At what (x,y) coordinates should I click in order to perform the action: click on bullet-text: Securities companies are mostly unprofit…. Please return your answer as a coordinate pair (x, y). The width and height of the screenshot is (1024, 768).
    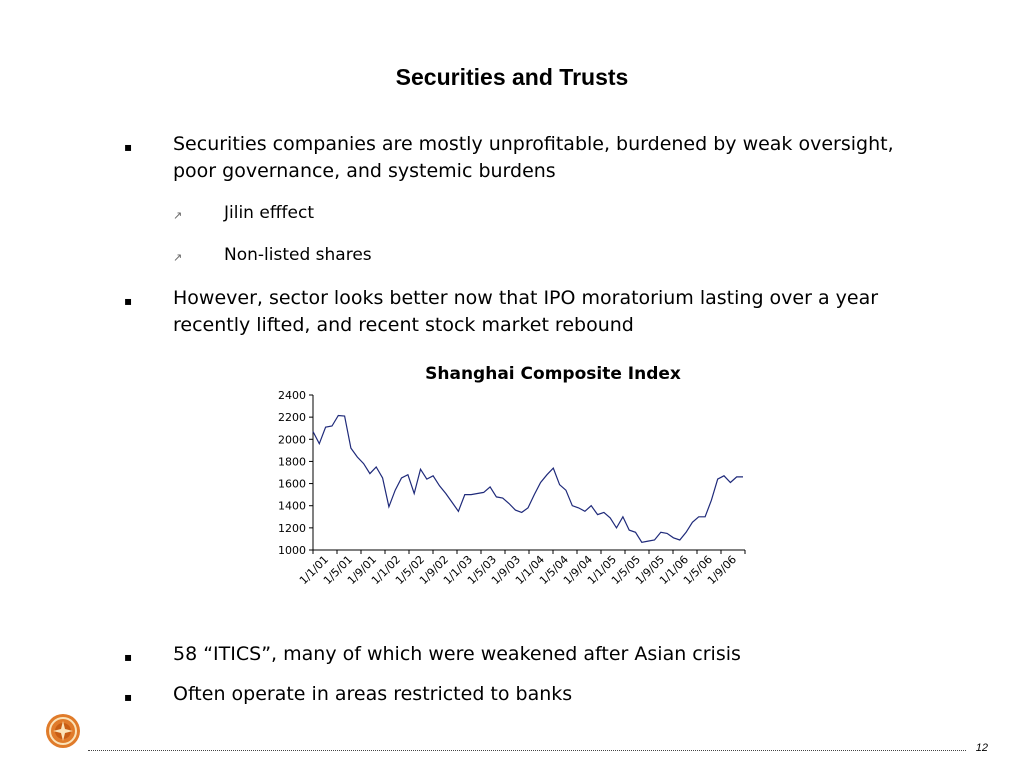
    Looking at the image, I should click on (533, 157).